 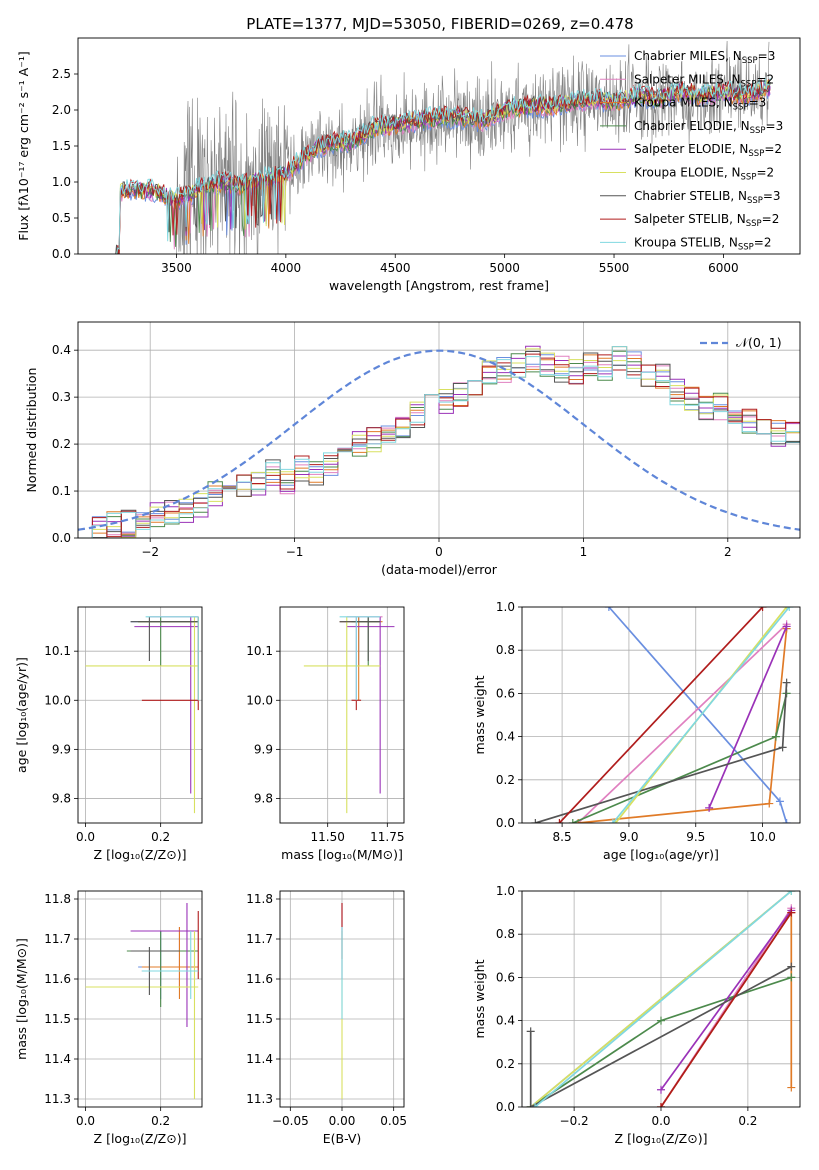 What do you see at coordinates (692, 126) in the screenshot?
I see `legend-label: Chabrier ELODIE, N` at bounding box center [692, 126].